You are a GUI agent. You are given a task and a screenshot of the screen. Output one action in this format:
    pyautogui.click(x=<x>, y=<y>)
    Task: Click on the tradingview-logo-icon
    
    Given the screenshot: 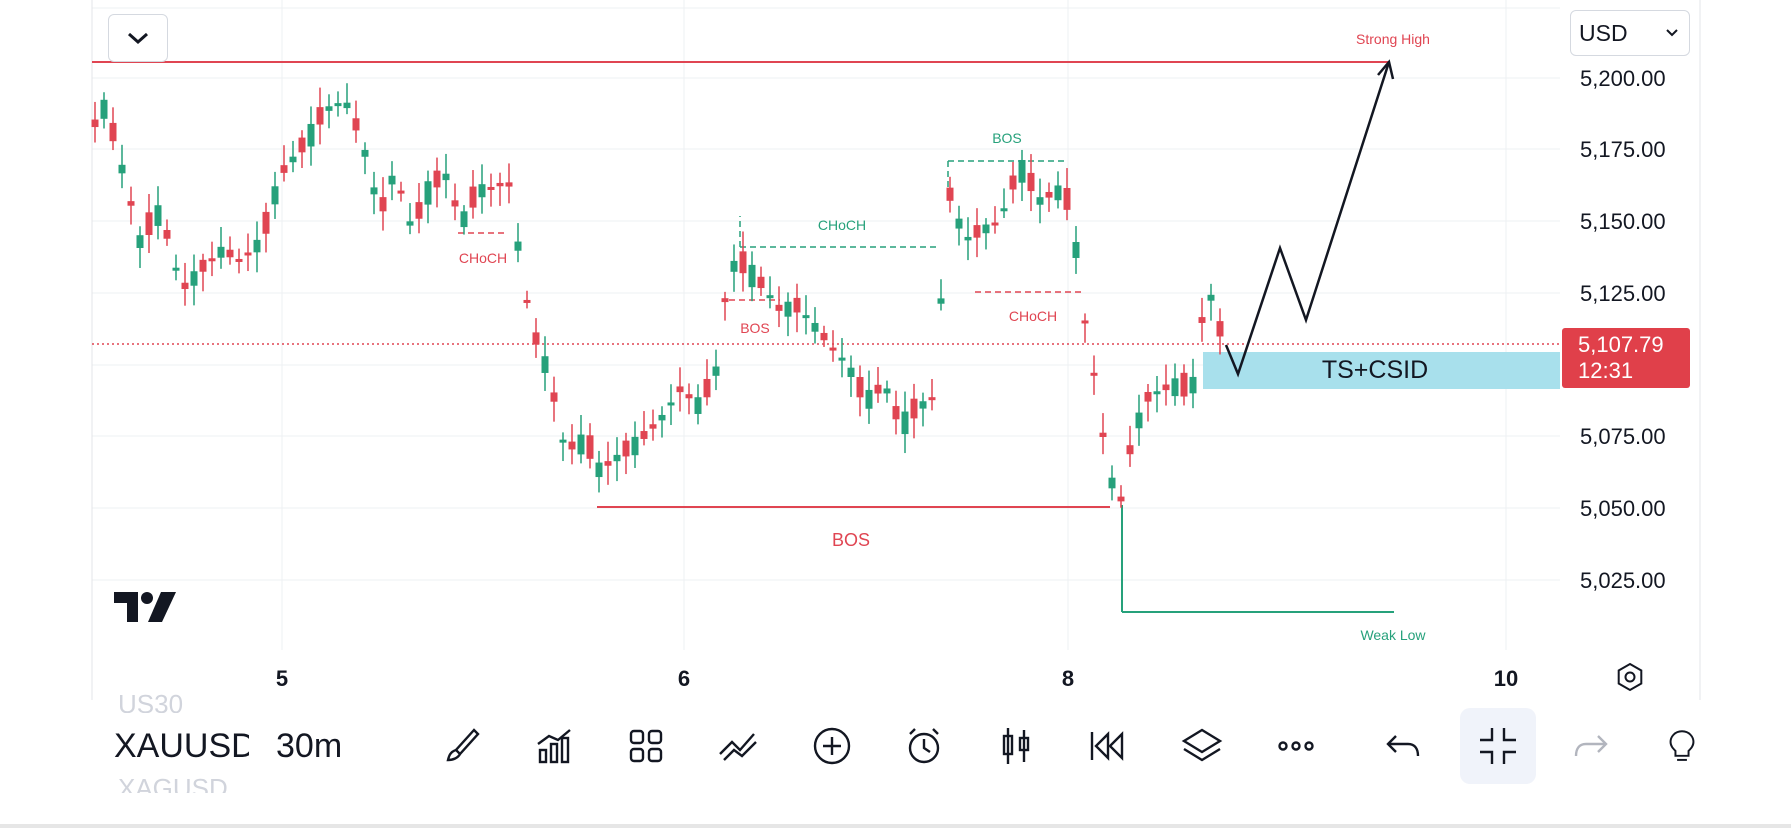 What is the action you would take?
    pyautogui.click(x=145, y=608)
    